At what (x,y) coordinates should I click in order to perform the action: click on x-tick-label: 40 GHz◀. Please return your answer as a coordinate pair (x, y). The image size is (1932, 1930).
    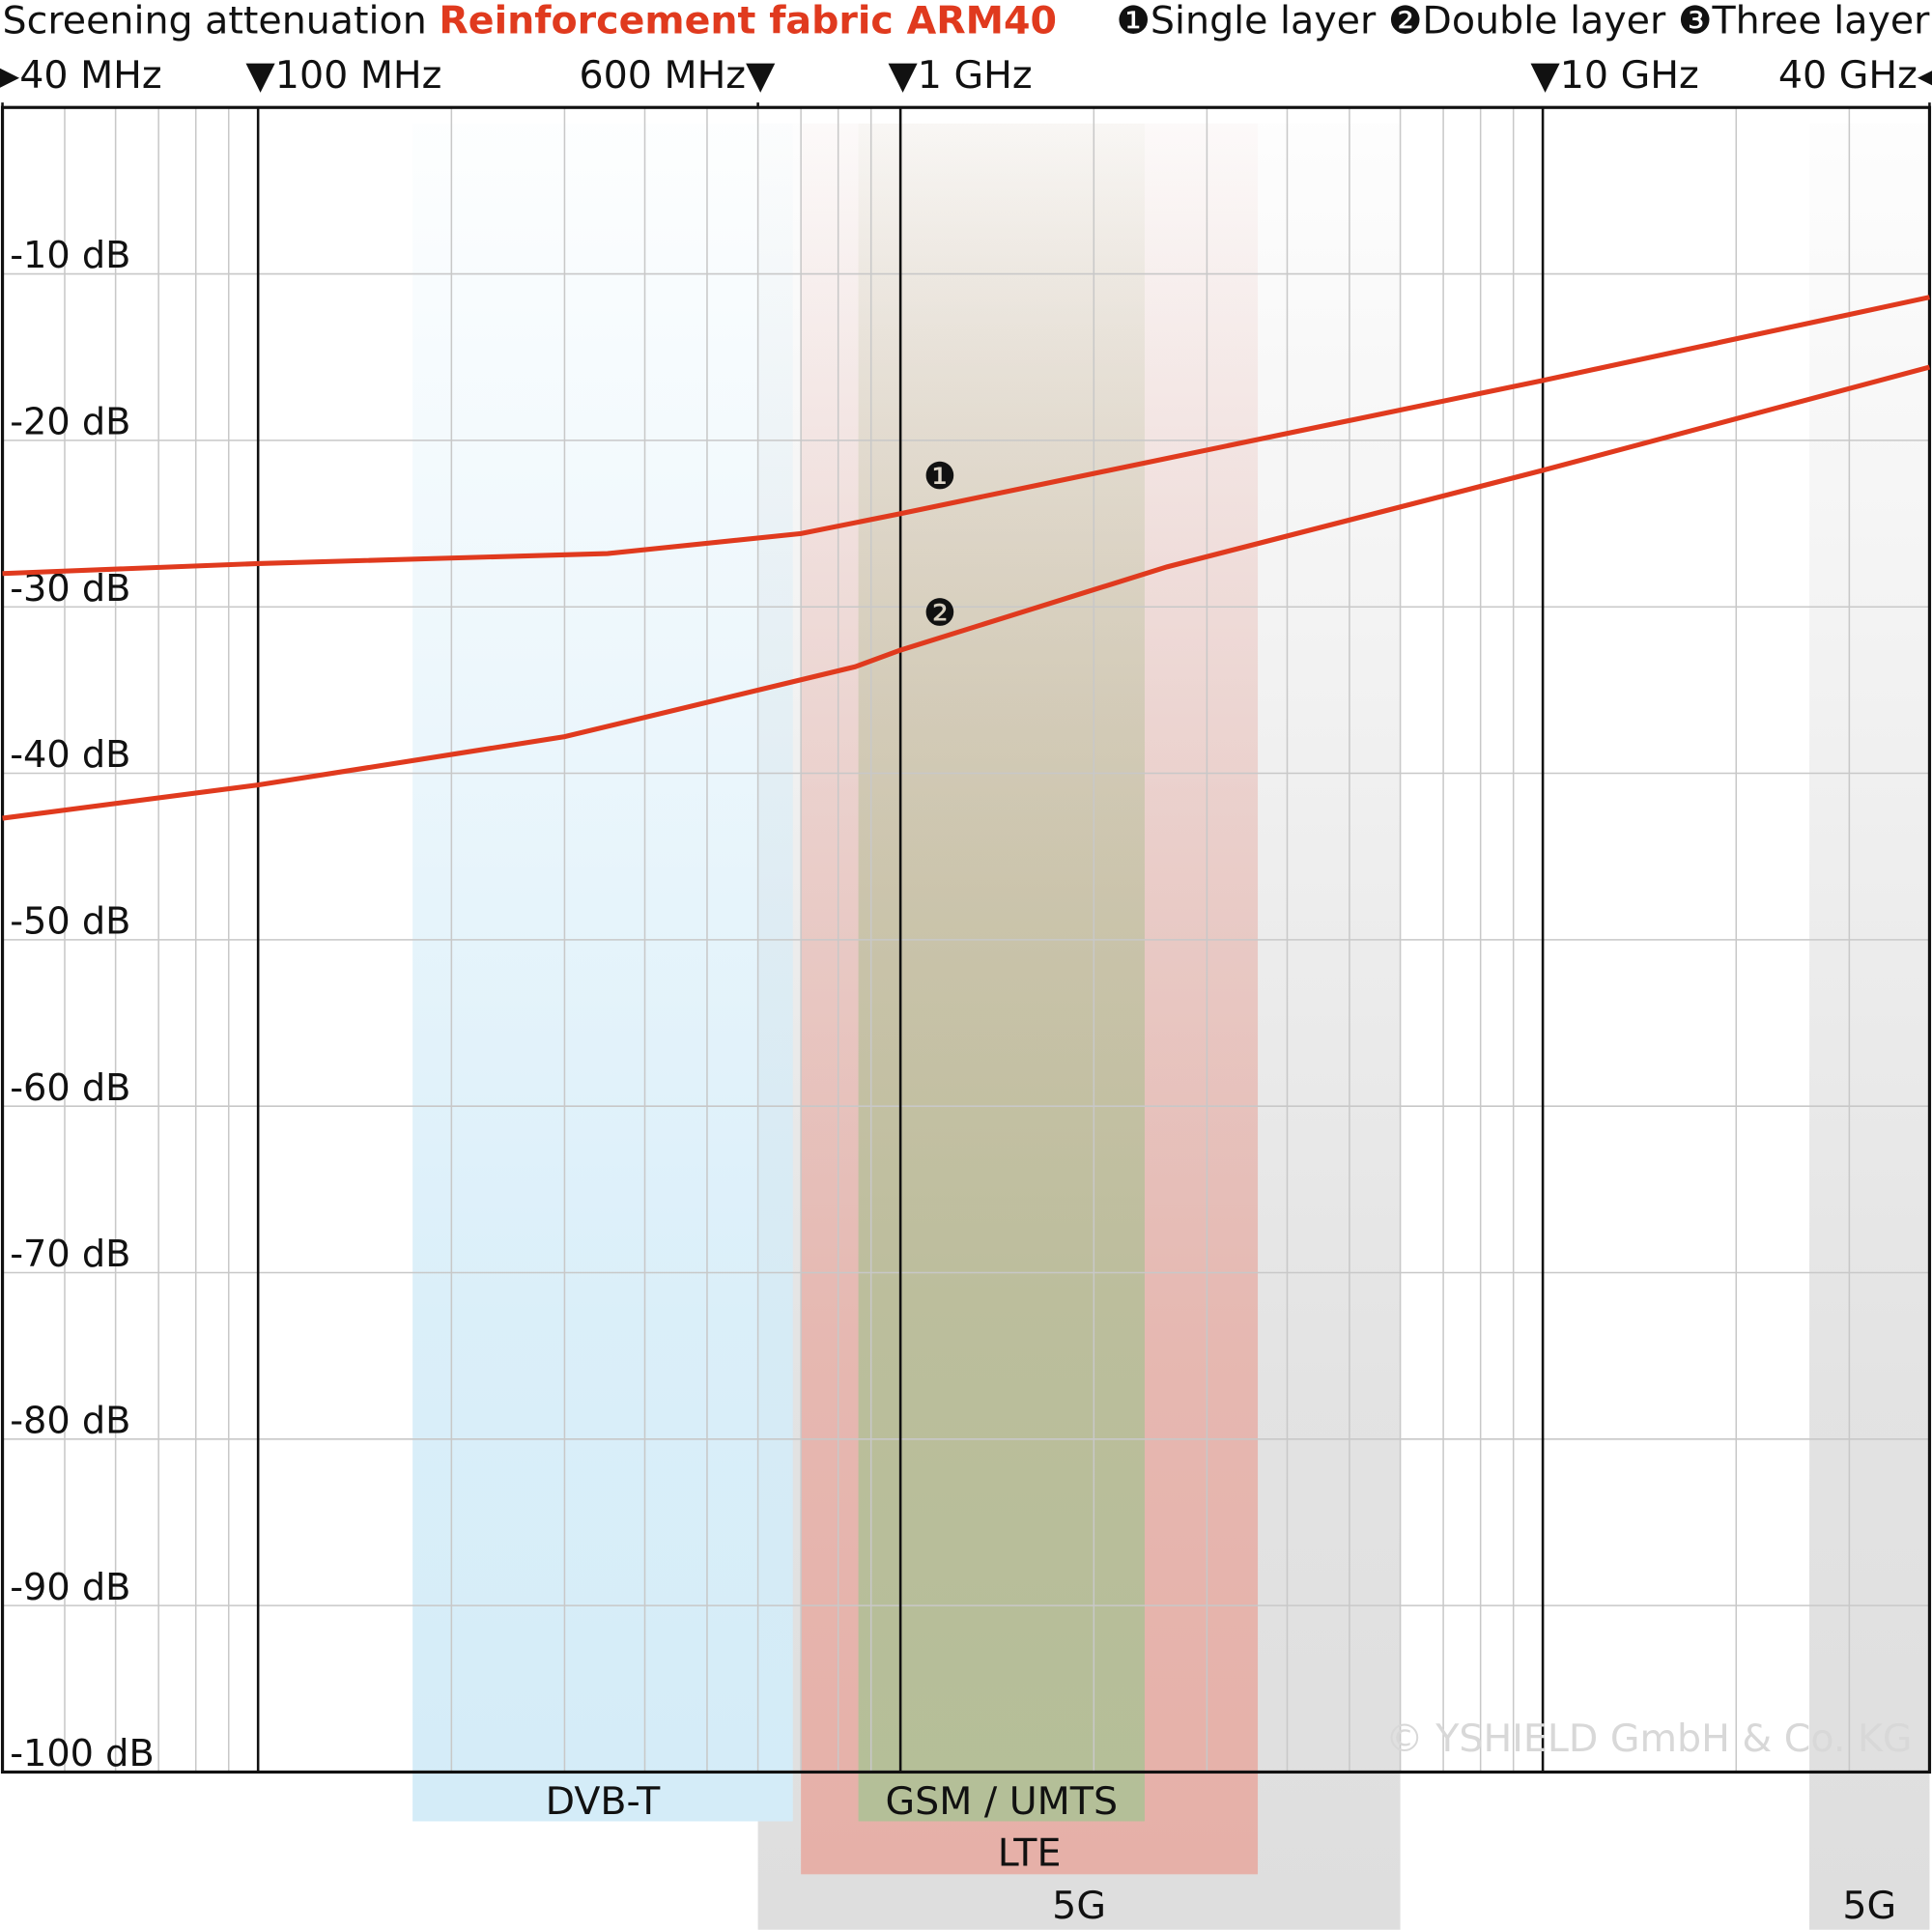
    Looking at the image, I should click on (1855, 75).